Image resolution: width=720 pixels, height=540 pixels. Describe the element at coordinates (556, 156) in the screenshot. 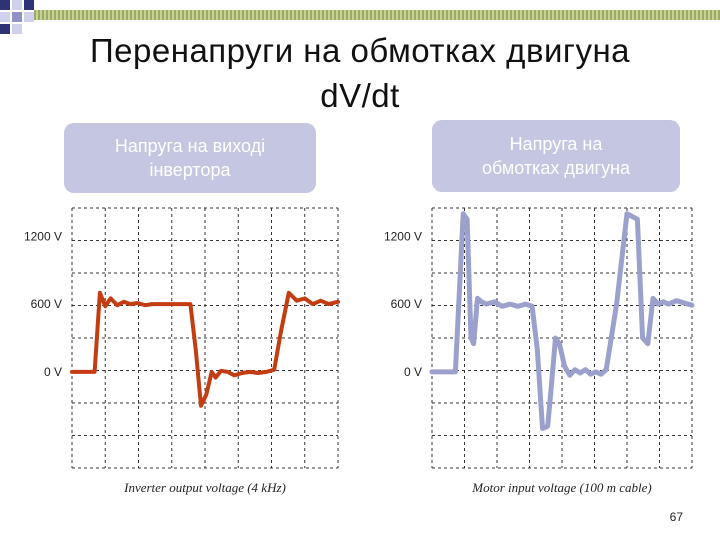

I see `callout-motor-windings: Напруга на обмотках двигуна` at that location.